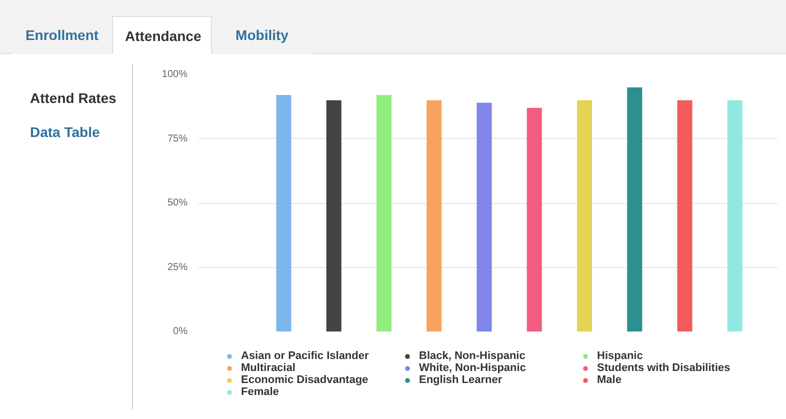 The height and width of the screenshot is (419, 786). I want to click on legend-label: White, Non-Hispanic, so click(473, 368).